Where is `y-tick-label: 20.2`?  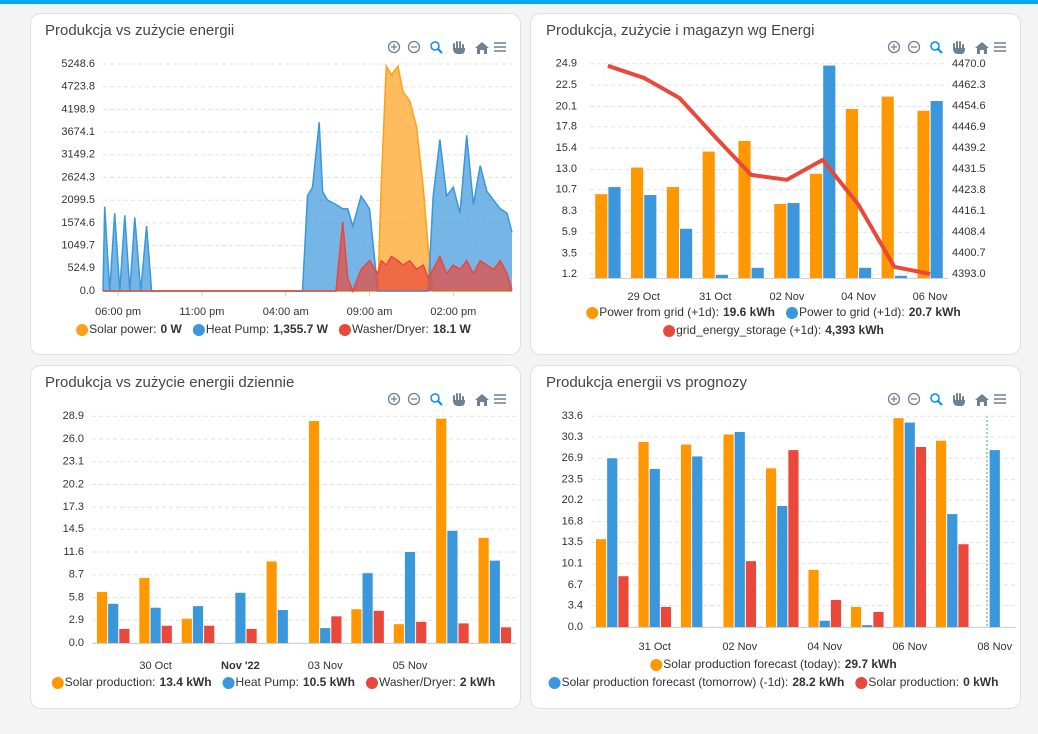
y-tick-label: 20.2 is located at coordinates (572, 500).